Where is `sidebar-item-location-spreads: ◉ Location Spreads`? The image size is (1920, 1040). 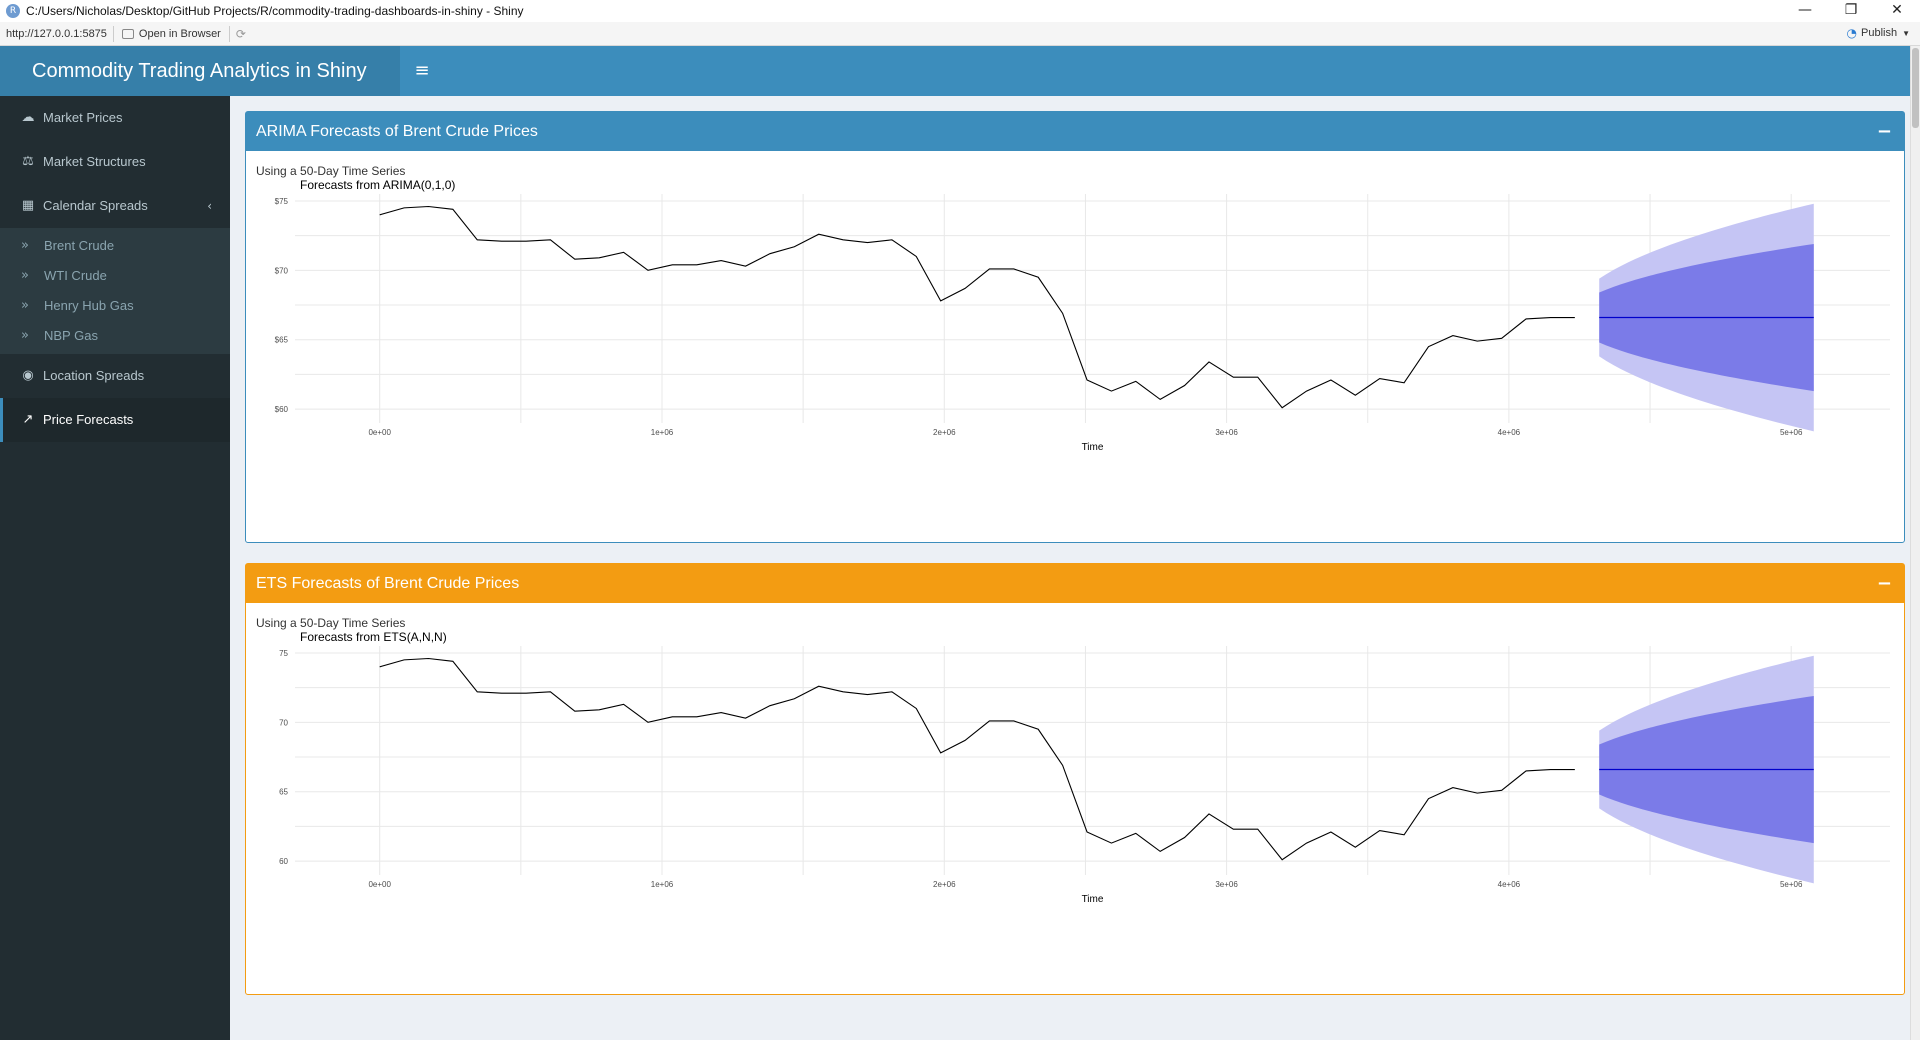
sidebar-item-location-spreads: ◉ Location Spreads is located at coordinates (115, 376).